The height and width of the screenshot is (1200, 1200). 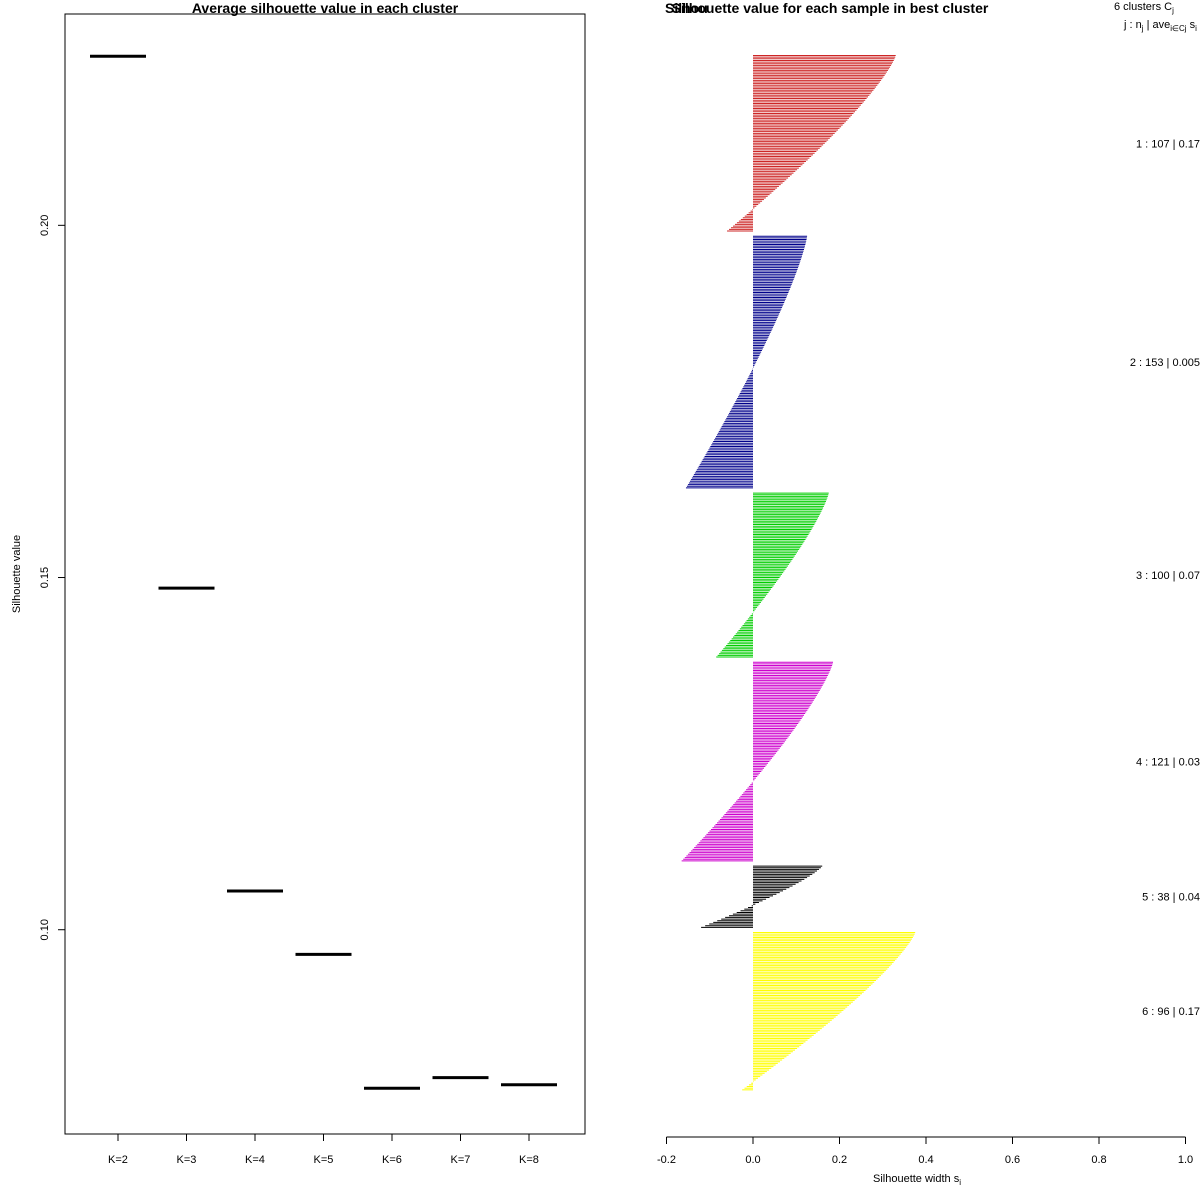 I want to click on legend-header-line1: 6 clusters Cj, so click(x=1144, y=8).